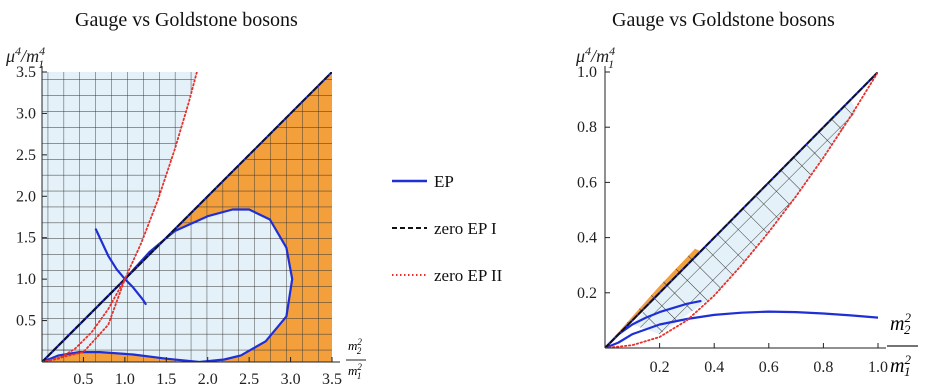 Image resolution: width=925 pixels, height=392 pixels. I want to click on legend: EP zero EP I zero EP II, so click(447, 228).